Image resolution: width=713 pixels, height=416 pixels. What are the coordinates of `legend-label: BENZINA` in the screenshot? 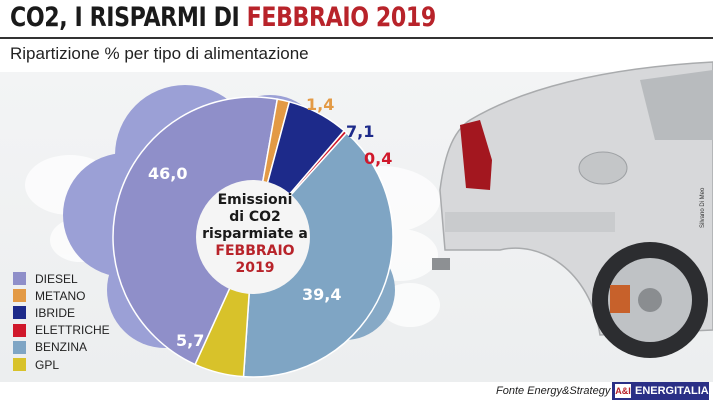 It's located at (61, 347).